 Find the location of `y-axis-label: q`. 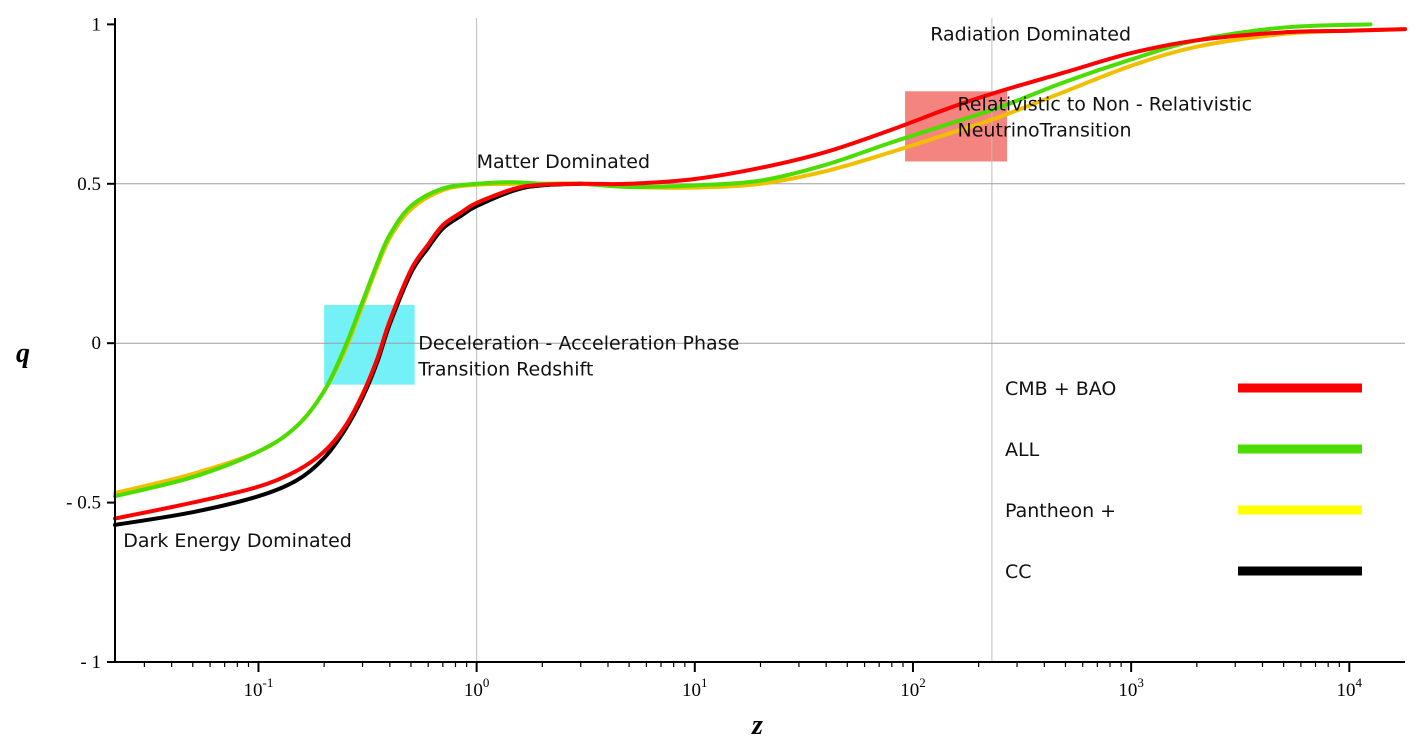

y-axis-label: q is located at coordinates (23, 353).